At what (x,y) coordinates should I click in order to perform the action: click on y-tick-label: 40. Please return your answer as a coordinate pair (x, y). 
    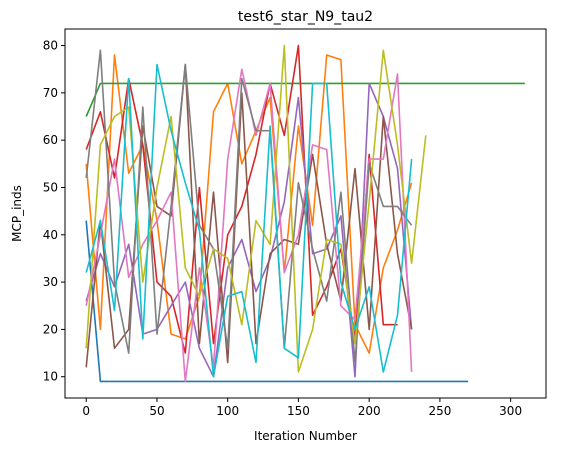
    Looking at the image, I should click on (50, 235).